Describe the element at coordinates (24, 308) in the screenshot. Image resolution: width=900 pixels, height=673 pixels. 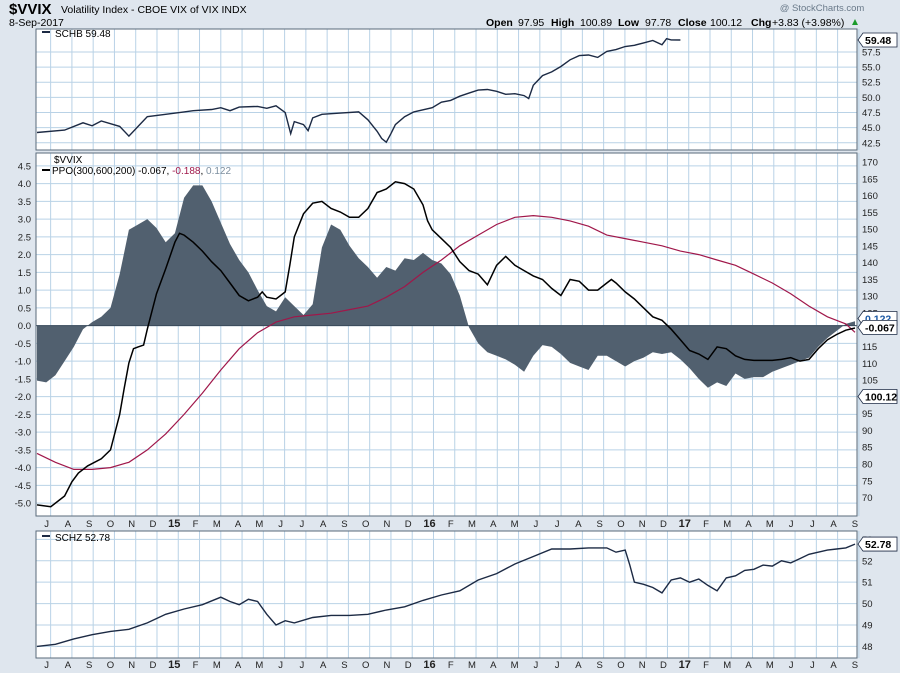
I see `ppo-y-tick: 0.5` at that location.